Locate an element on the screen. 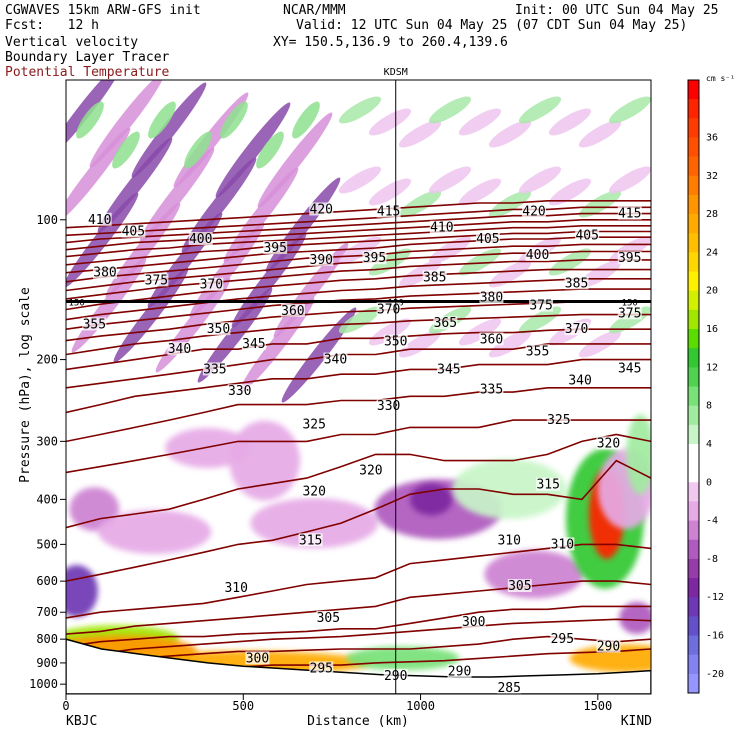 This screenshot has width=740, height=740. theta-label: 335 is located at coordinates (214, 369).